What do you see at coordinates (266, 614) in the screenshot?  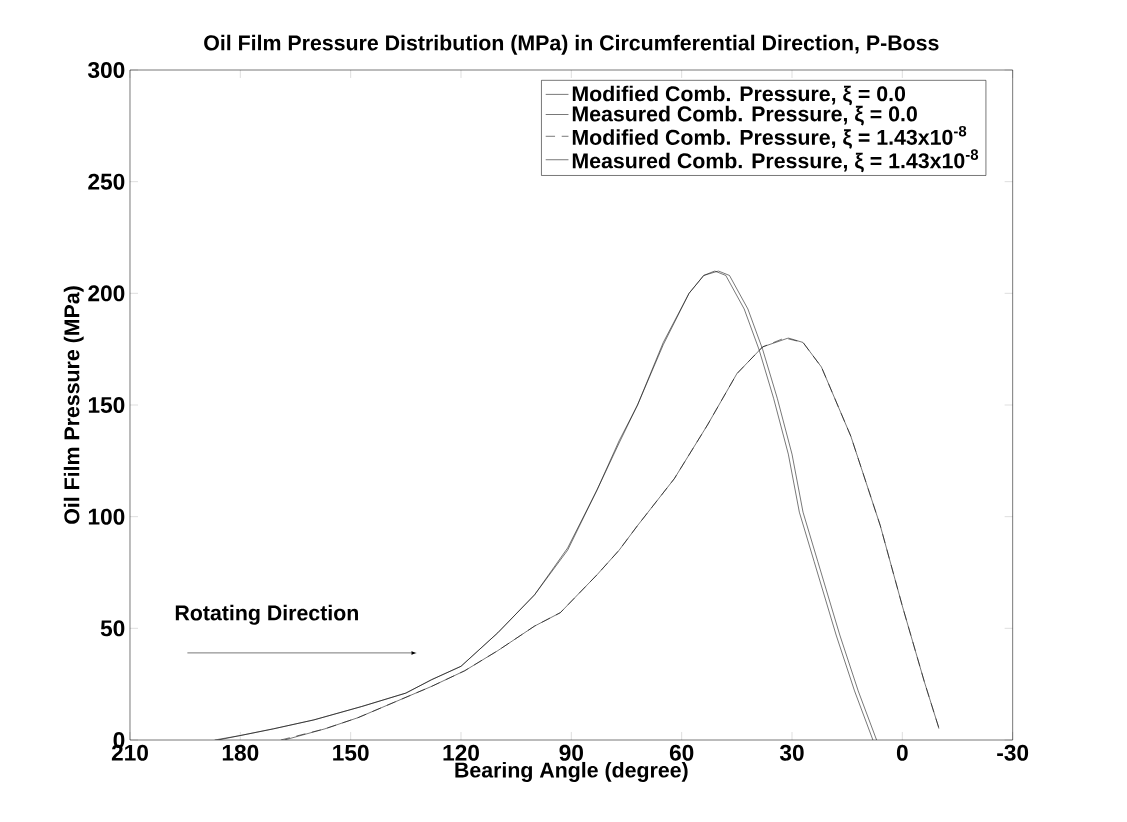 I see `annotation: Rotating Direction` at bounding box center [266, 614].